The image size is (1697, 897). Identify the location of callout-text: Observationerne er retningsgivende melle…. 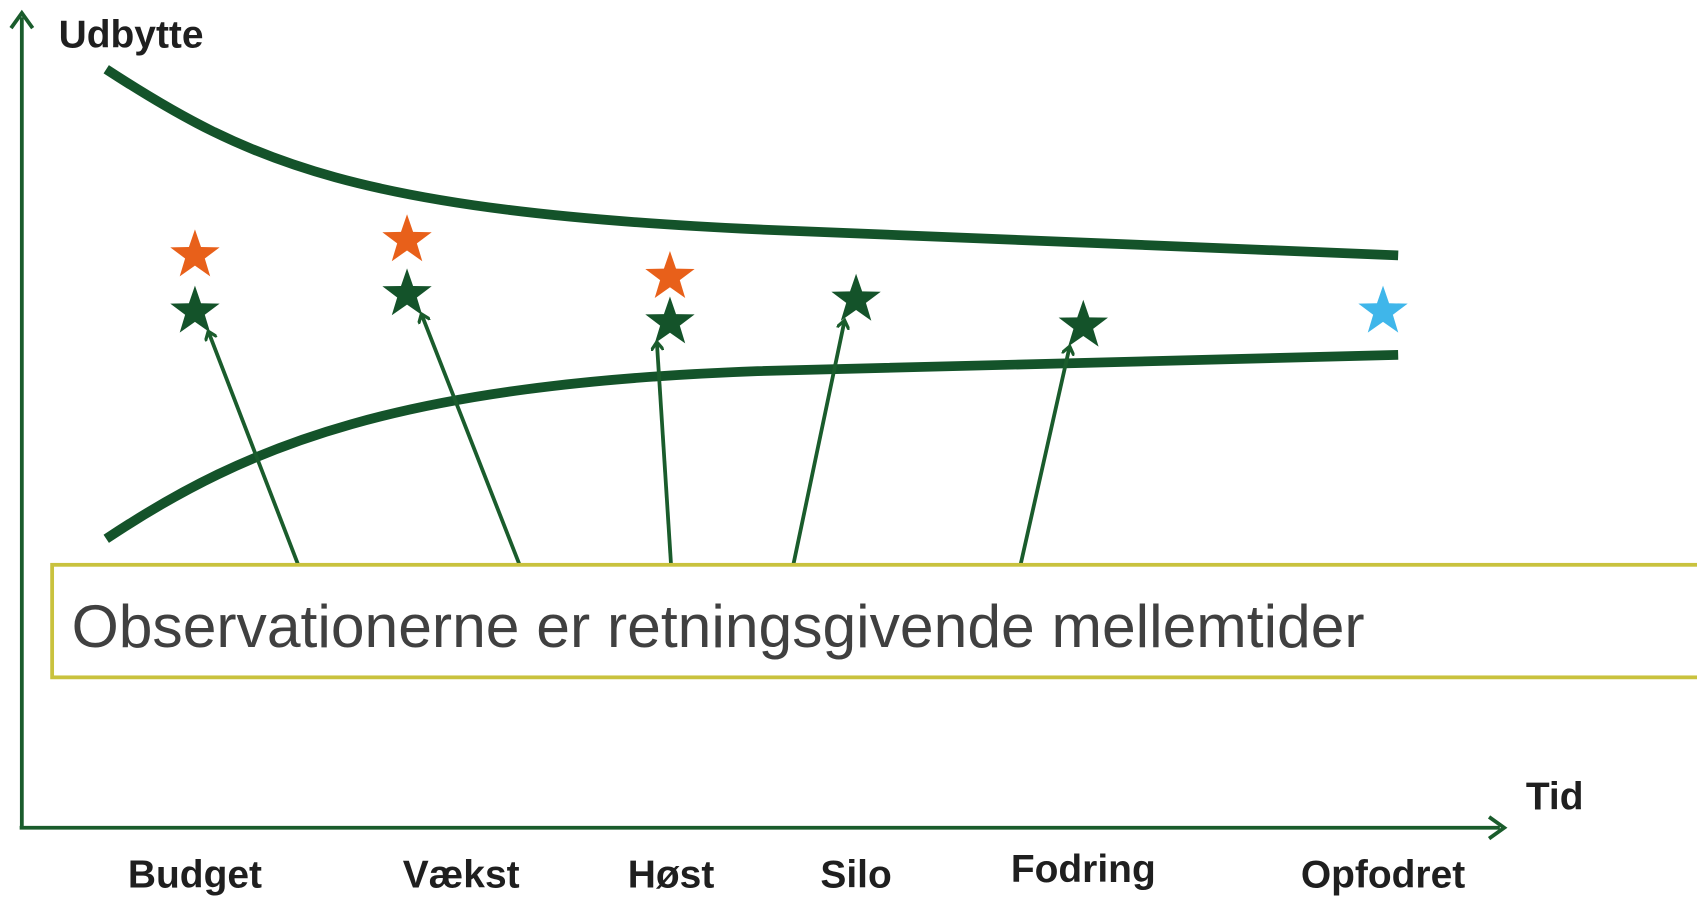
(718, 626).